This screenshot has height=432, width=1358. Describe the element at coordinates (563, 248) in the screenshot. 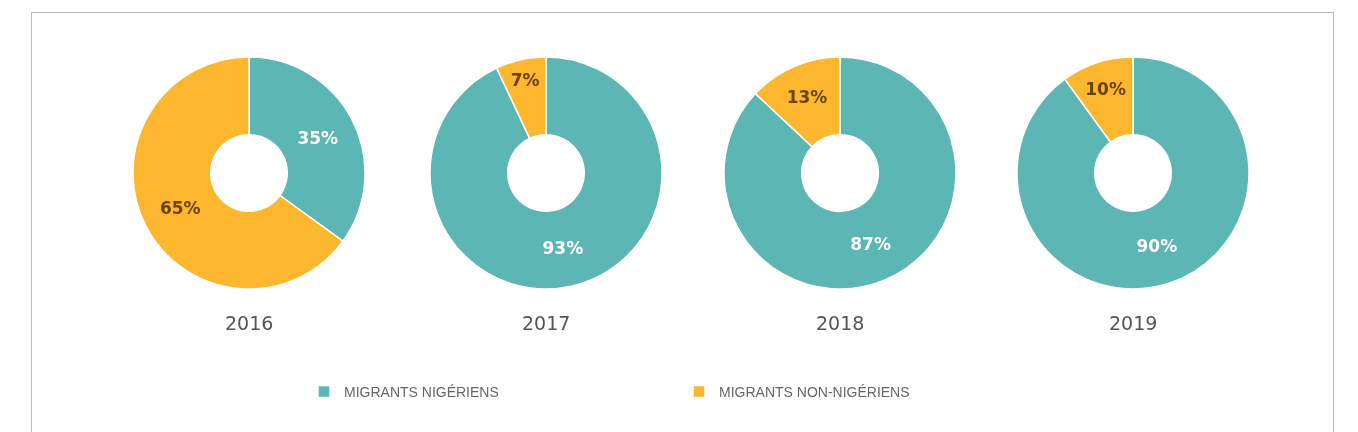

I see `data-label: 93%` at that location.